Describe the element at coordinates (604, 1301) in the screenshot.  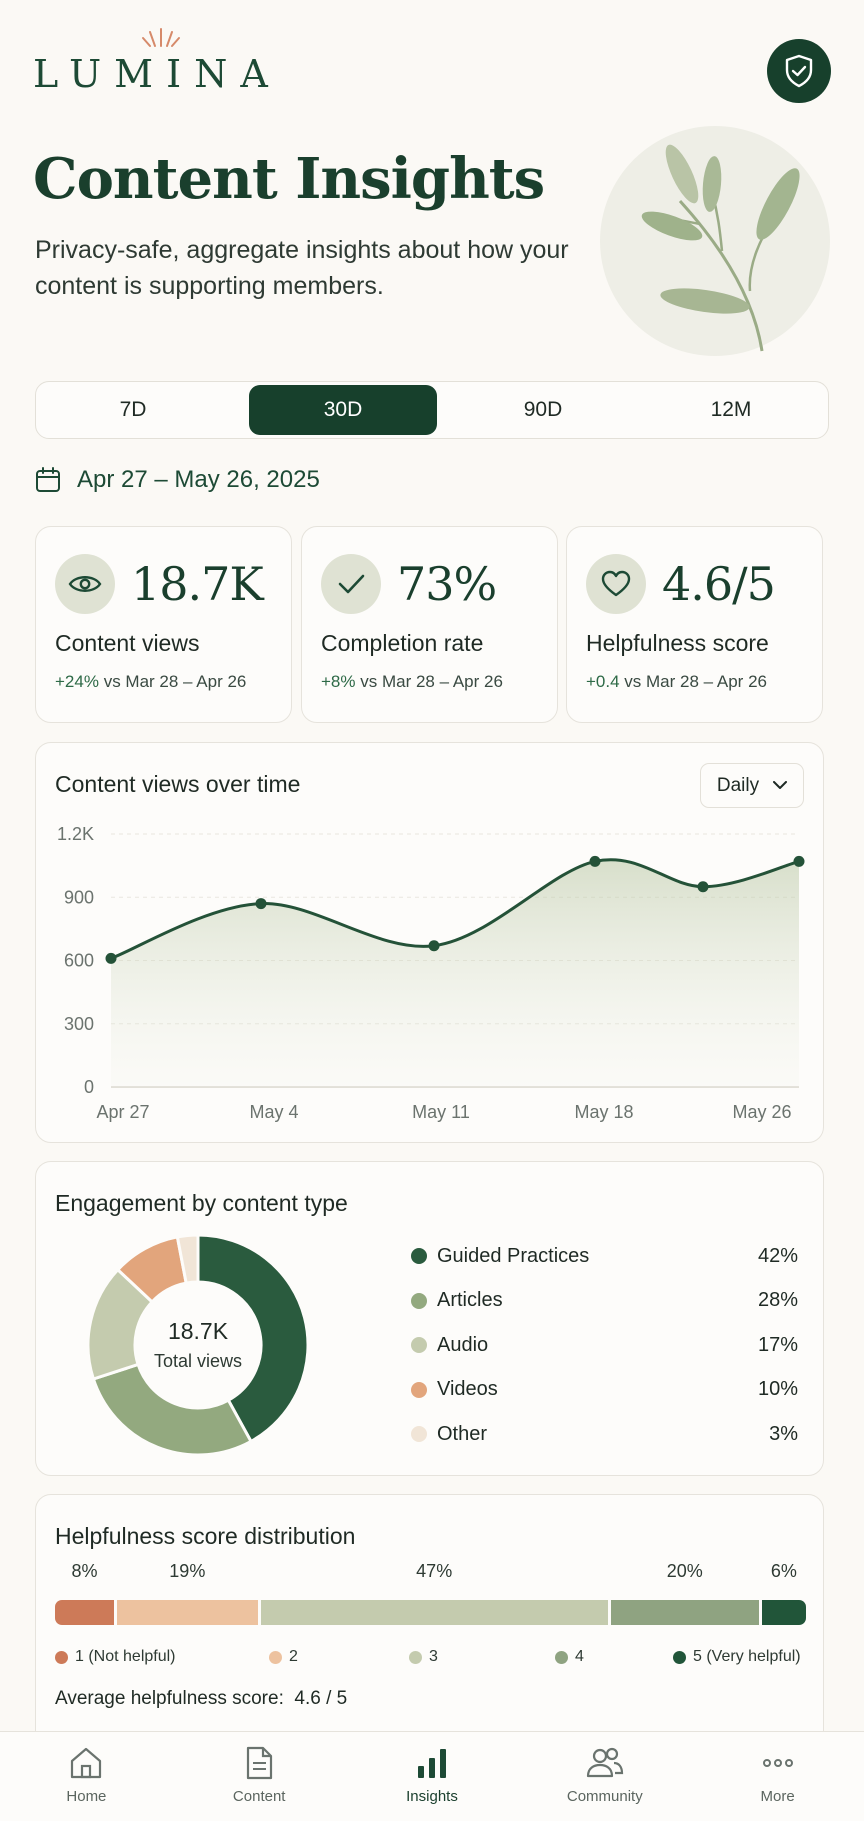
I see `legend-item: Articles 28%` at that location.